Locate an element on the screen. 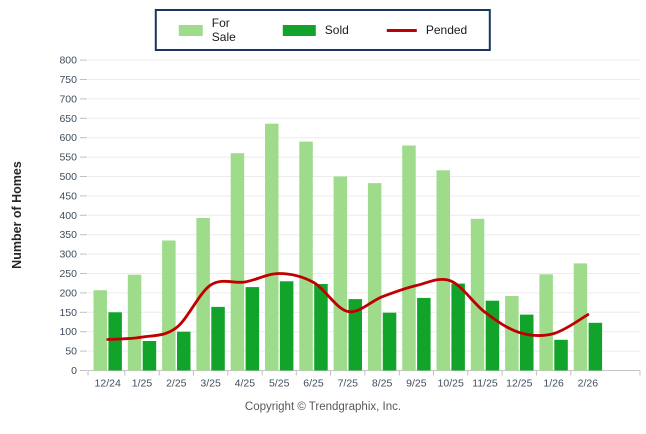  x-axis-label-12-25: 12/25 is located at coordinates (519, 384).